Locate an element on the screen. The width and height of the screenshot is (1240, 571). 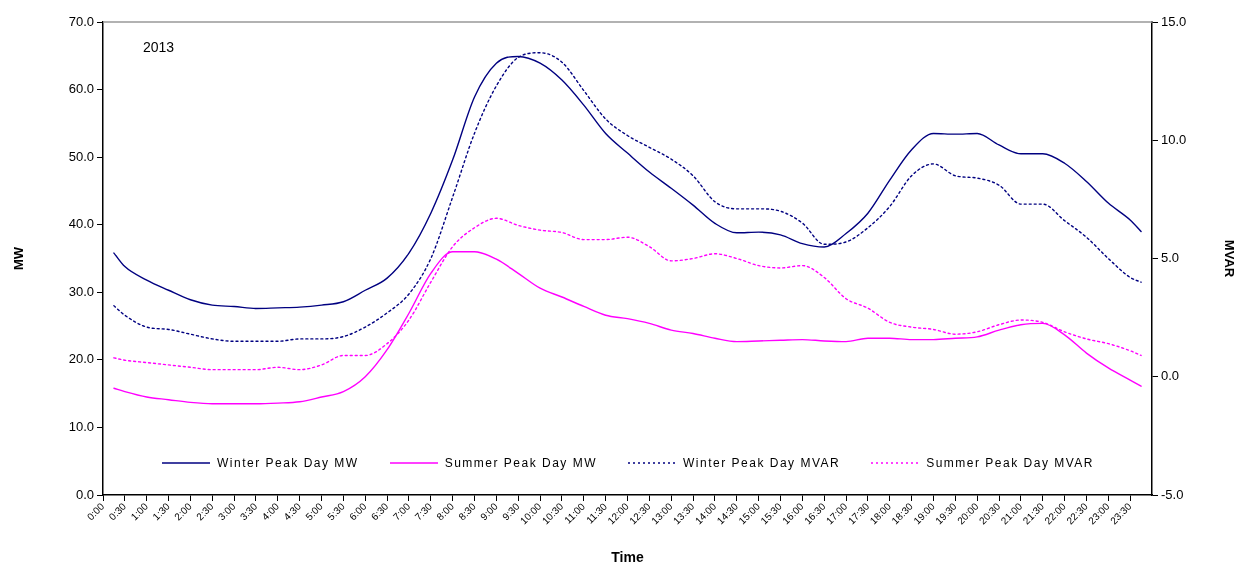
y2-tick-label: -5.0 is located at coordinates (1172, 494).